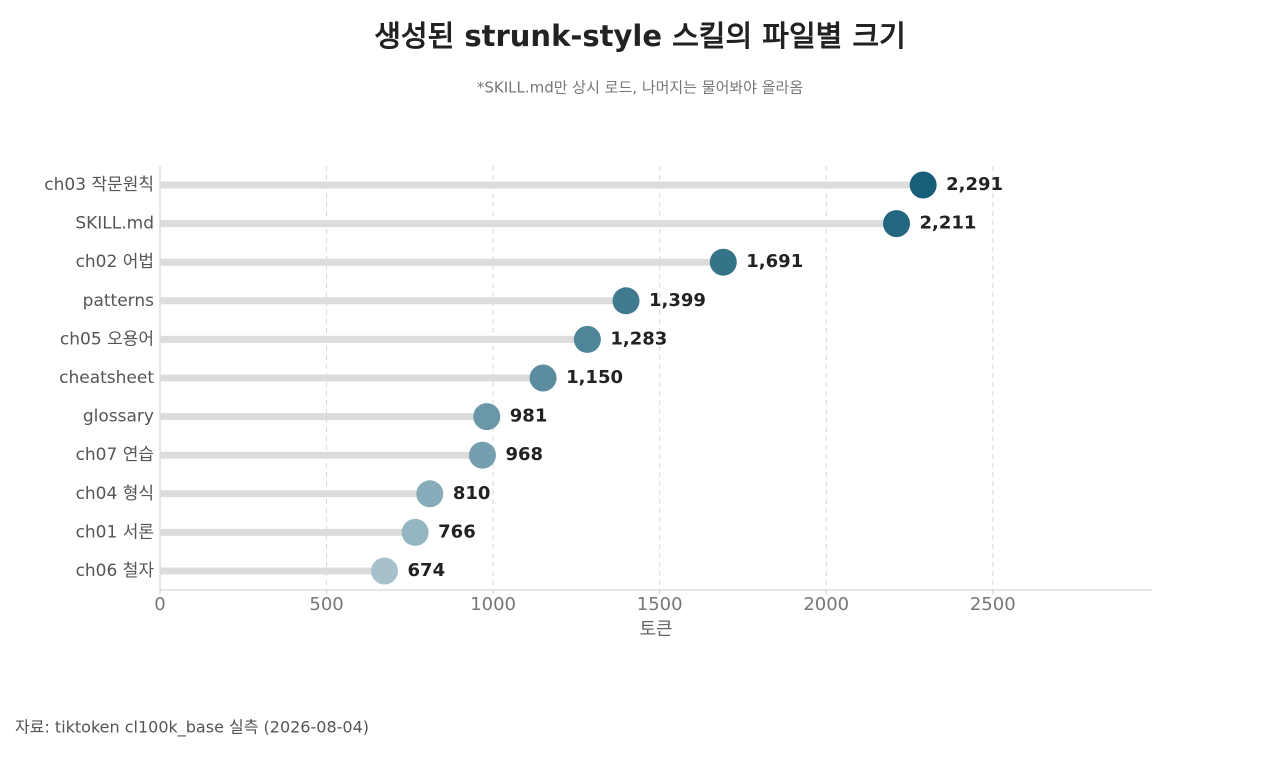 The width and height of the screenshot is (1280, 757). I want to click on y-tick-label: patterns, so click(118, 301).